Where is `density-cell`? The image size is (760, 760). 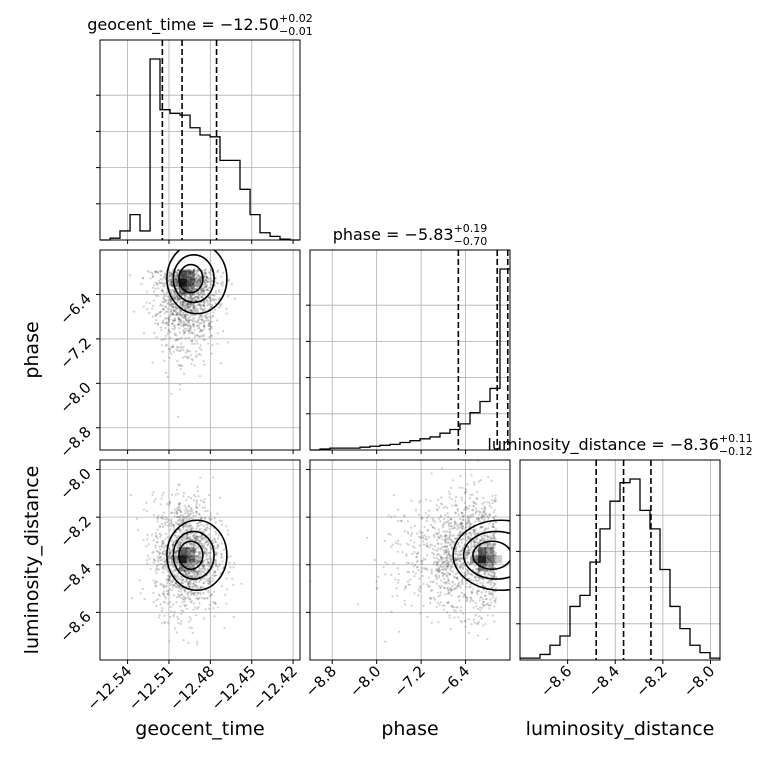 density-cell is located at coordinates (190, 282).